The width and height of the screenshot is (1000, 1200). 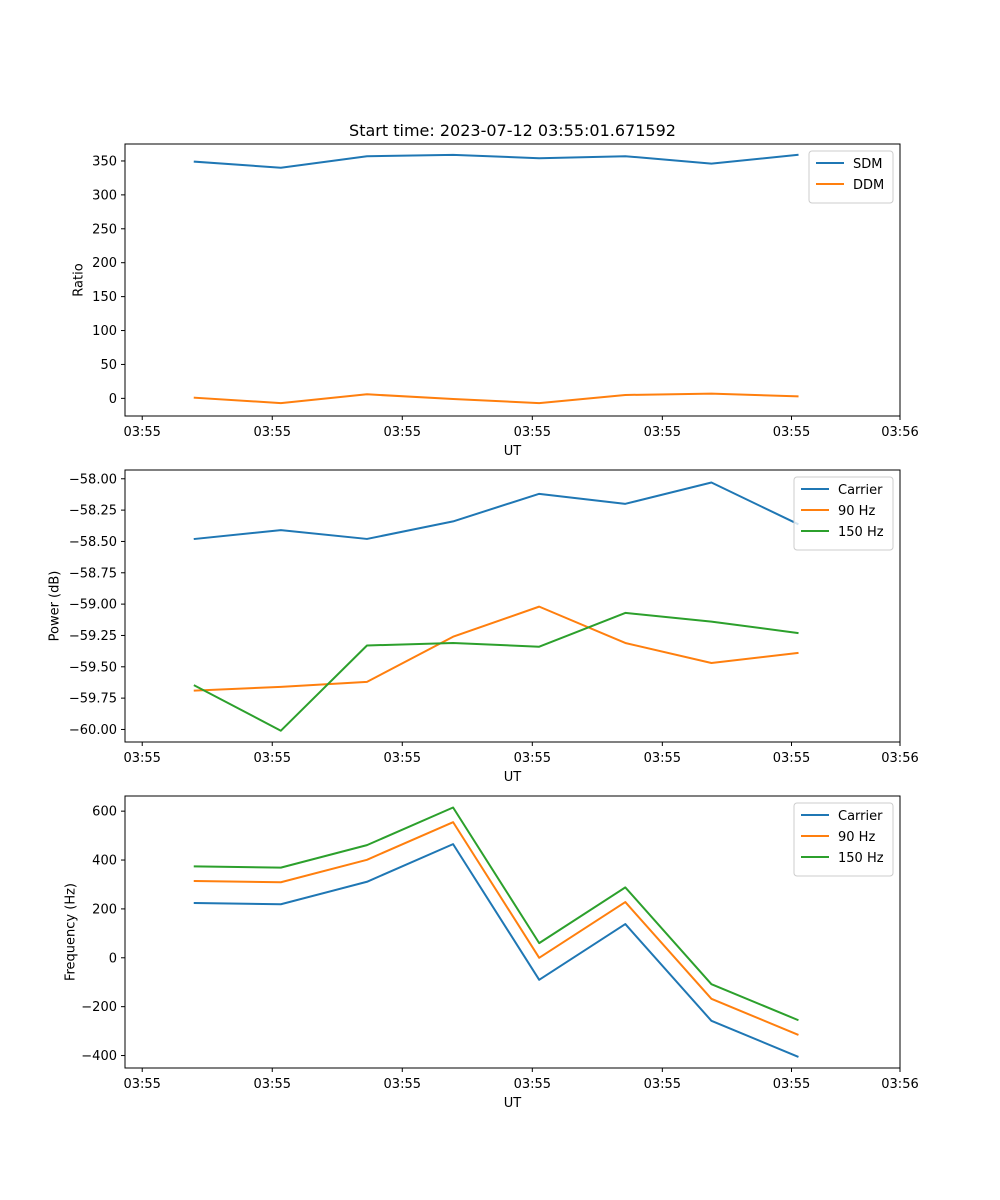 What do you see at coordinates (104, 297) in the screenshot?
I see `y-tick-label: 150` at bounding box center [104, 297].